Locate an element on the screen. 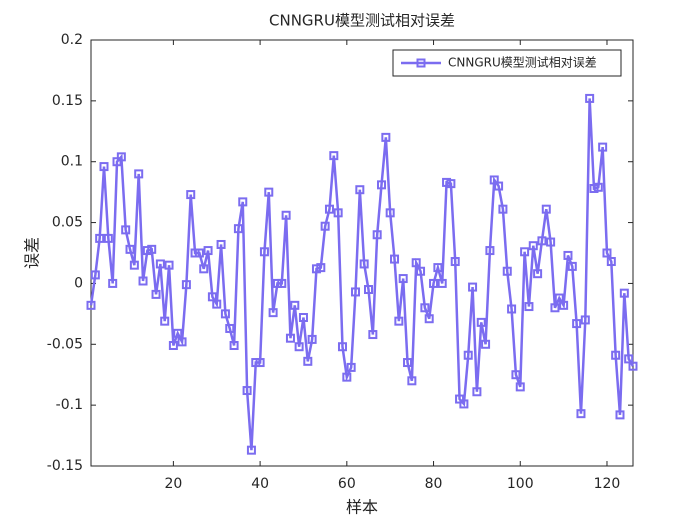  y-axis-label: 误差 is located at coordinates (32, 253).